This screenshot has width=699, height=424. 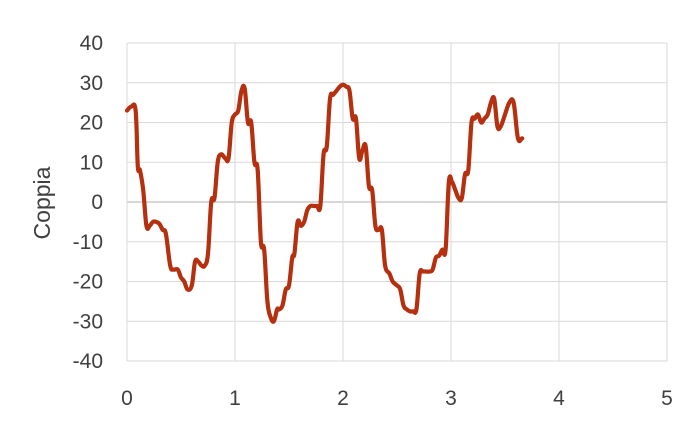 What do you see at coordinates (235, 398) in the screenshot?
I see `x-tick-label: 1` at bounding box center [235, 398].